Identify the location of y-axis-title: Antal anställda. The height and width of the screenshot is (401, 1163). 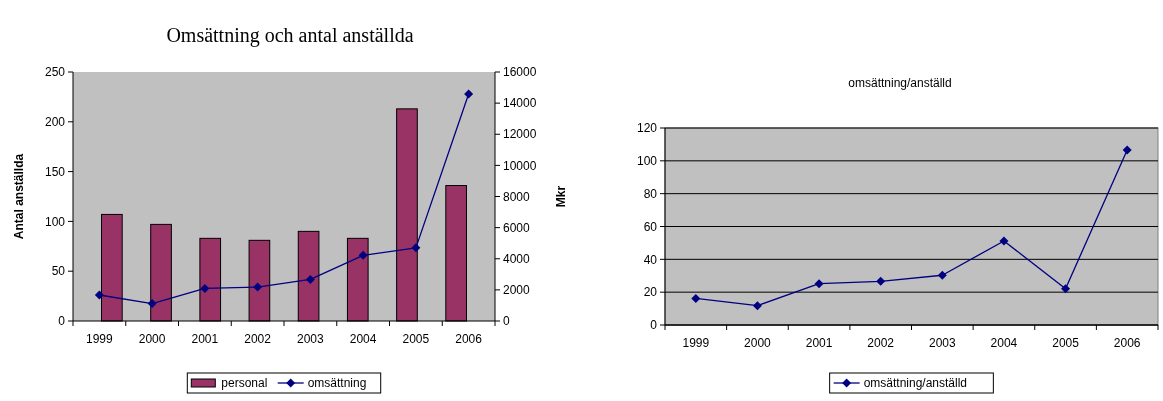
(19, 196).